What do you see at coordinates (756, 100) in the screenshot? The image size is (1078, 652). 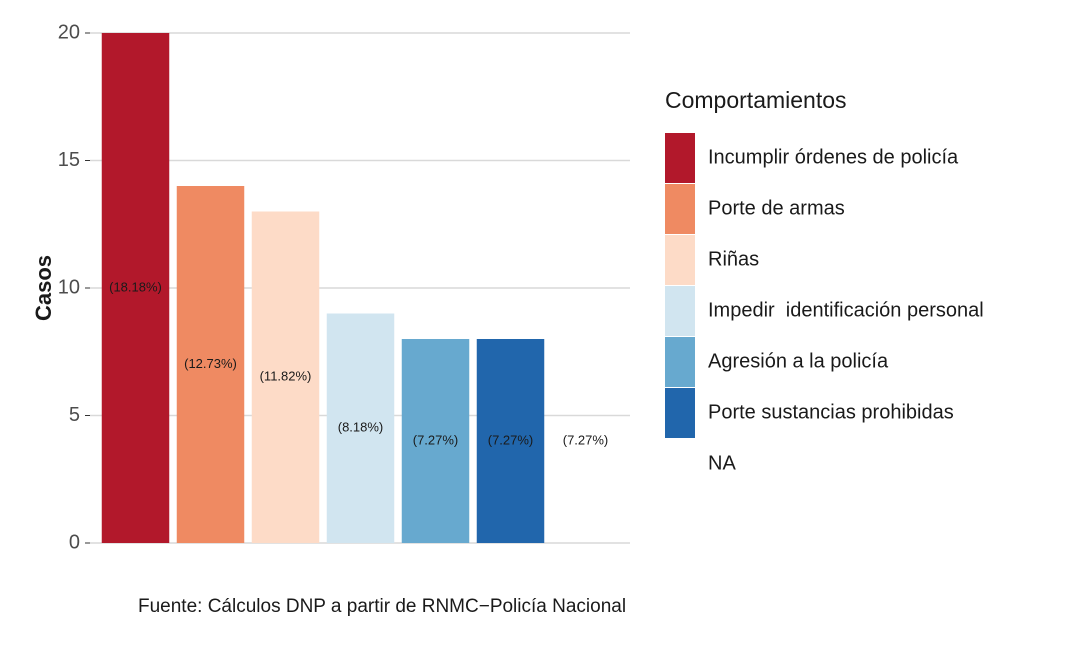 I see `legend-title: Comportamientos` at bounding box center [756, 100].